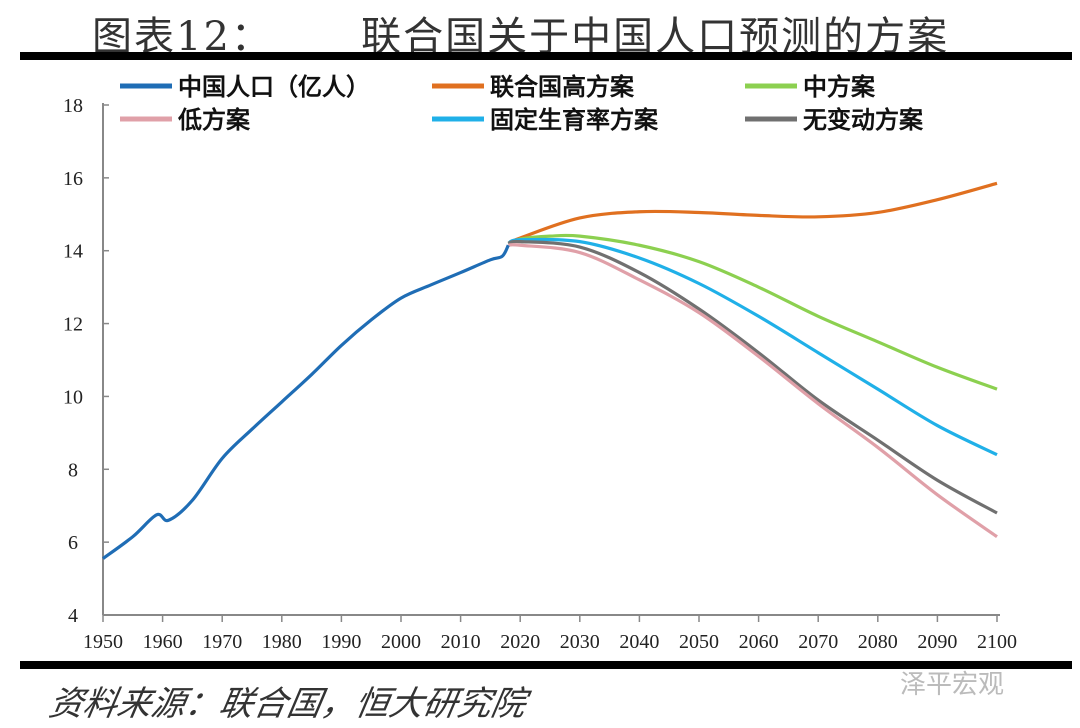 Image resolution: width=1080 pixels, height=728 pixels. Describe the element at coordinates (73, 397) in the screenshot. I see `y-tick-label: 10` at that location.